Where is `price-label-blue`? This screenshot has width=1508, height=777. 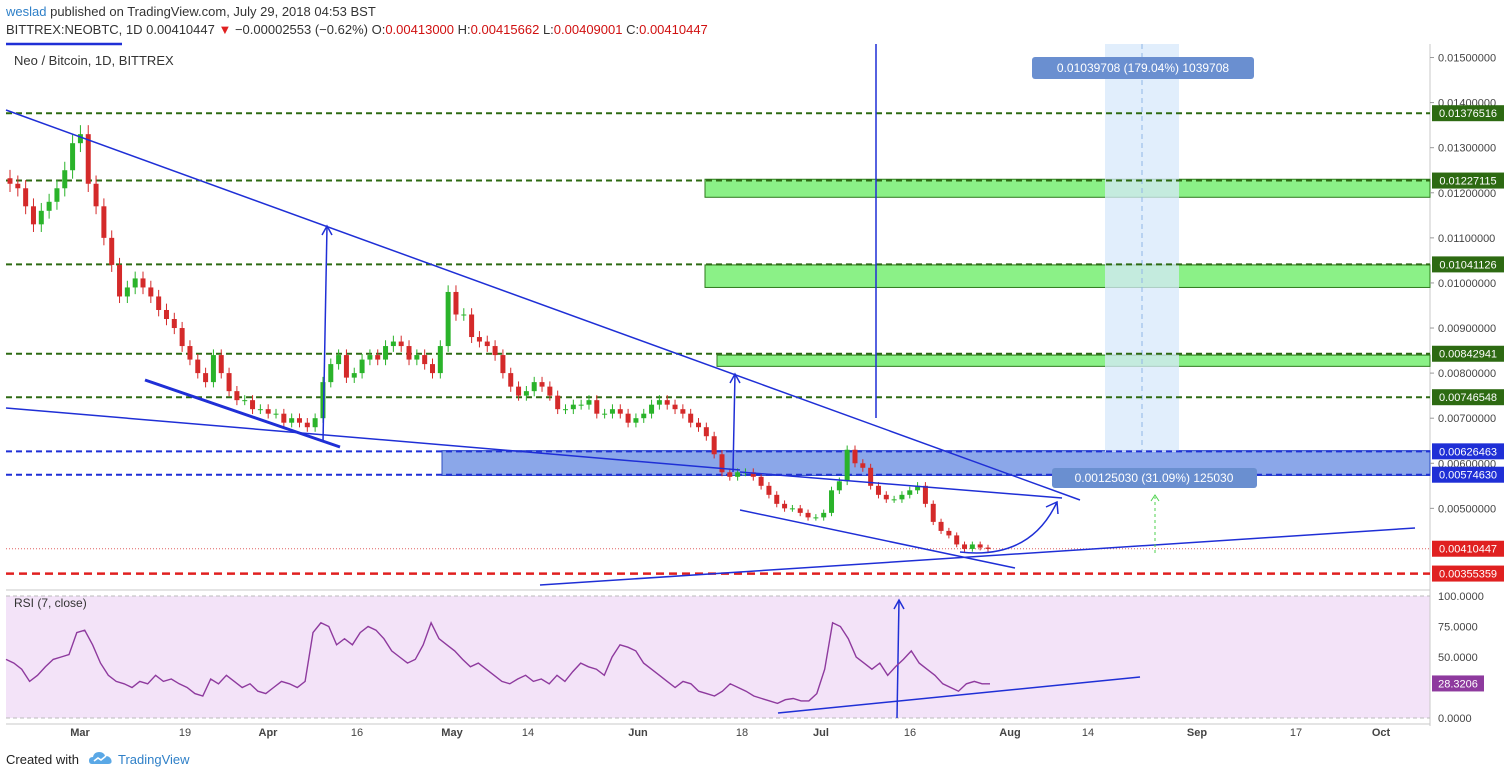 price-label-blue is located at coordinates (1468, 474).